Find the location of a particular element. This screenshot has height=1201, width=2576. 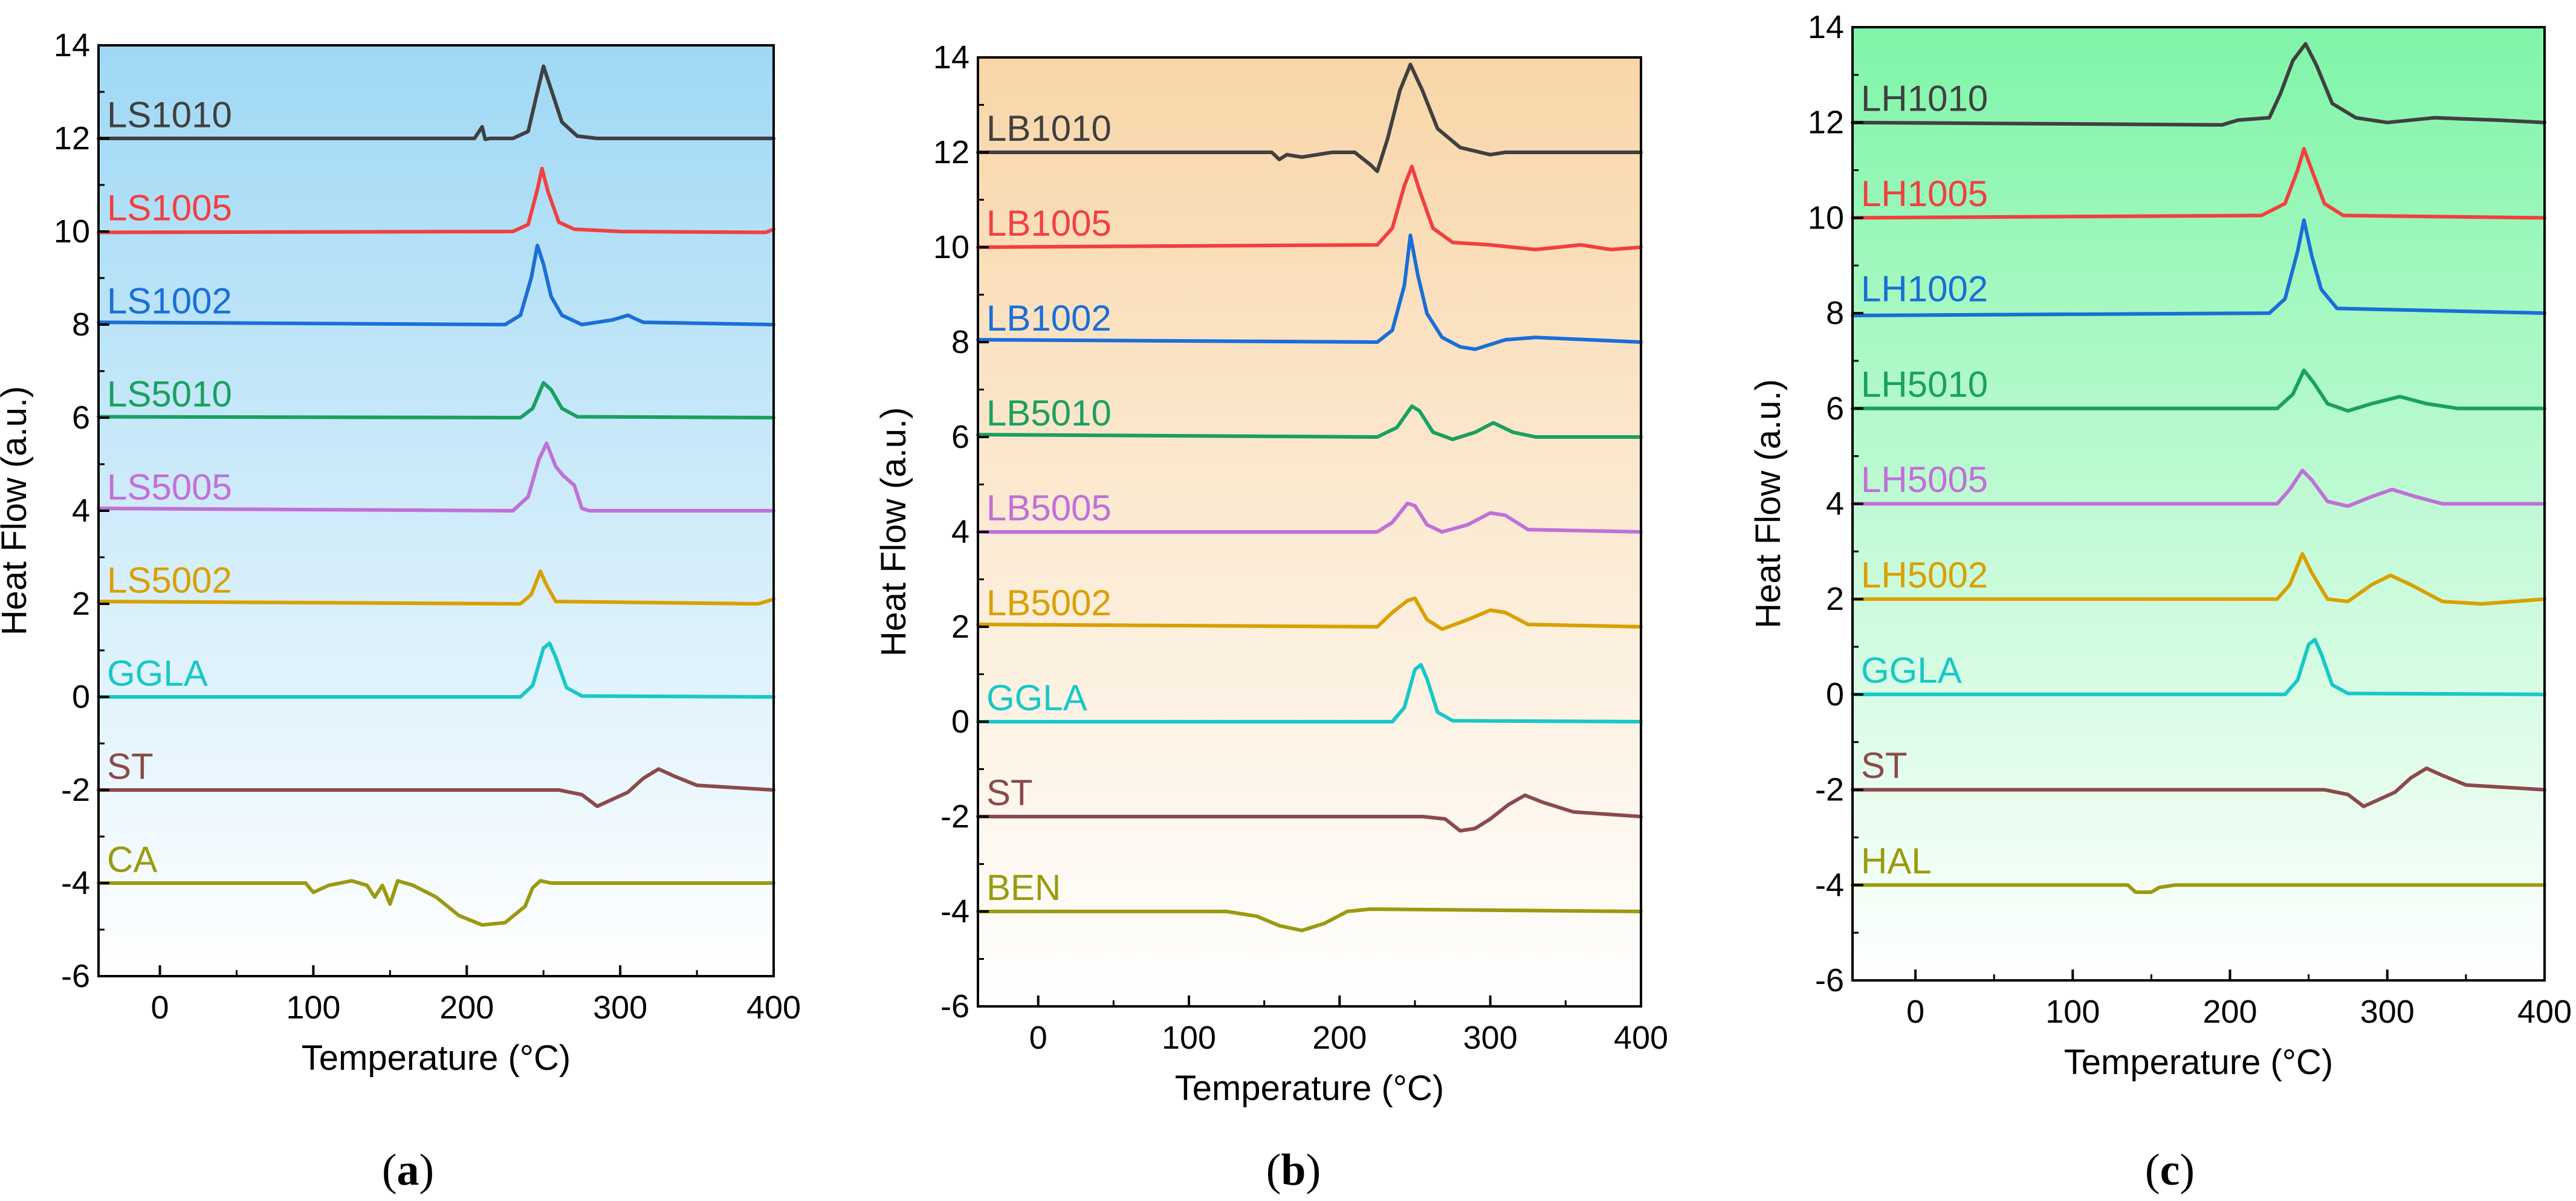

series-label-lb5010: LB5010 is located at coordinates (1049, 413).